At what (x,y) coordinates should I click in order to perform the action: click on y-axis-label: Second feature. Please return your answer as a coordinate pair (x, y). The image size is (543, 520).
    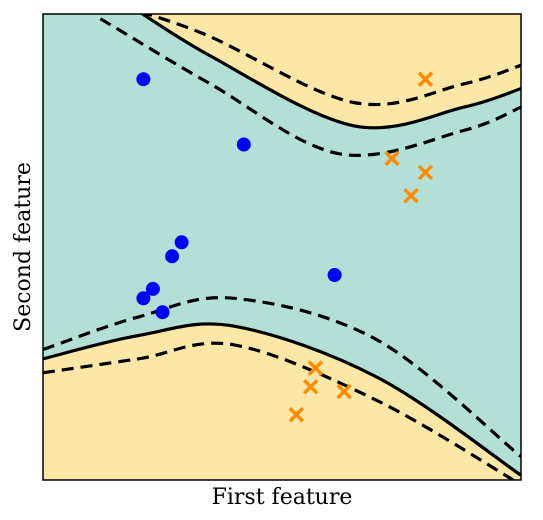
    Looking at the image, I should click on (23, 247).